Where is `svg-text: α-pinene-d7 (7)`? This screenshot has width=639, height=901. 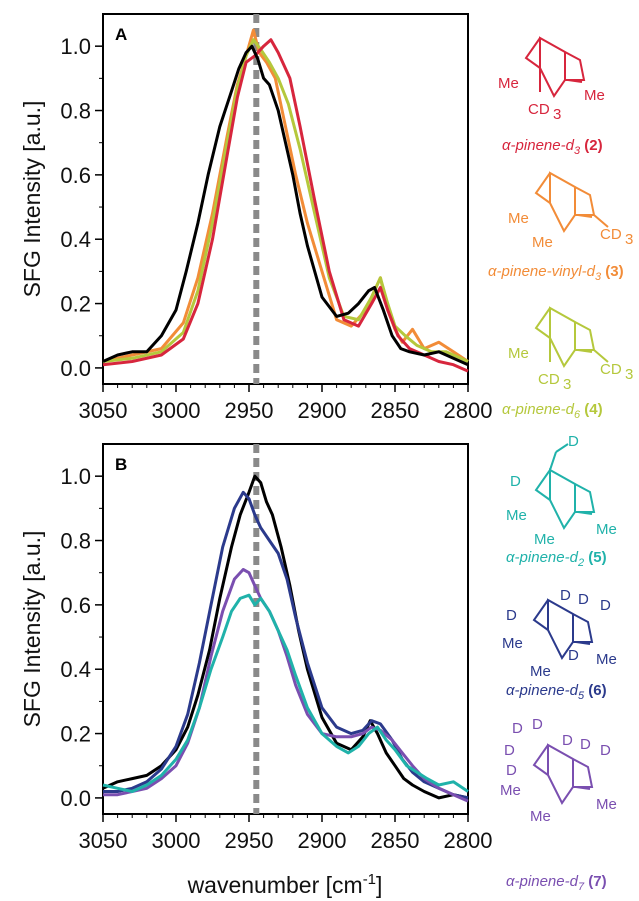
svg-text: α-pinene-d7 (7) is located at coordinates (556, 883).